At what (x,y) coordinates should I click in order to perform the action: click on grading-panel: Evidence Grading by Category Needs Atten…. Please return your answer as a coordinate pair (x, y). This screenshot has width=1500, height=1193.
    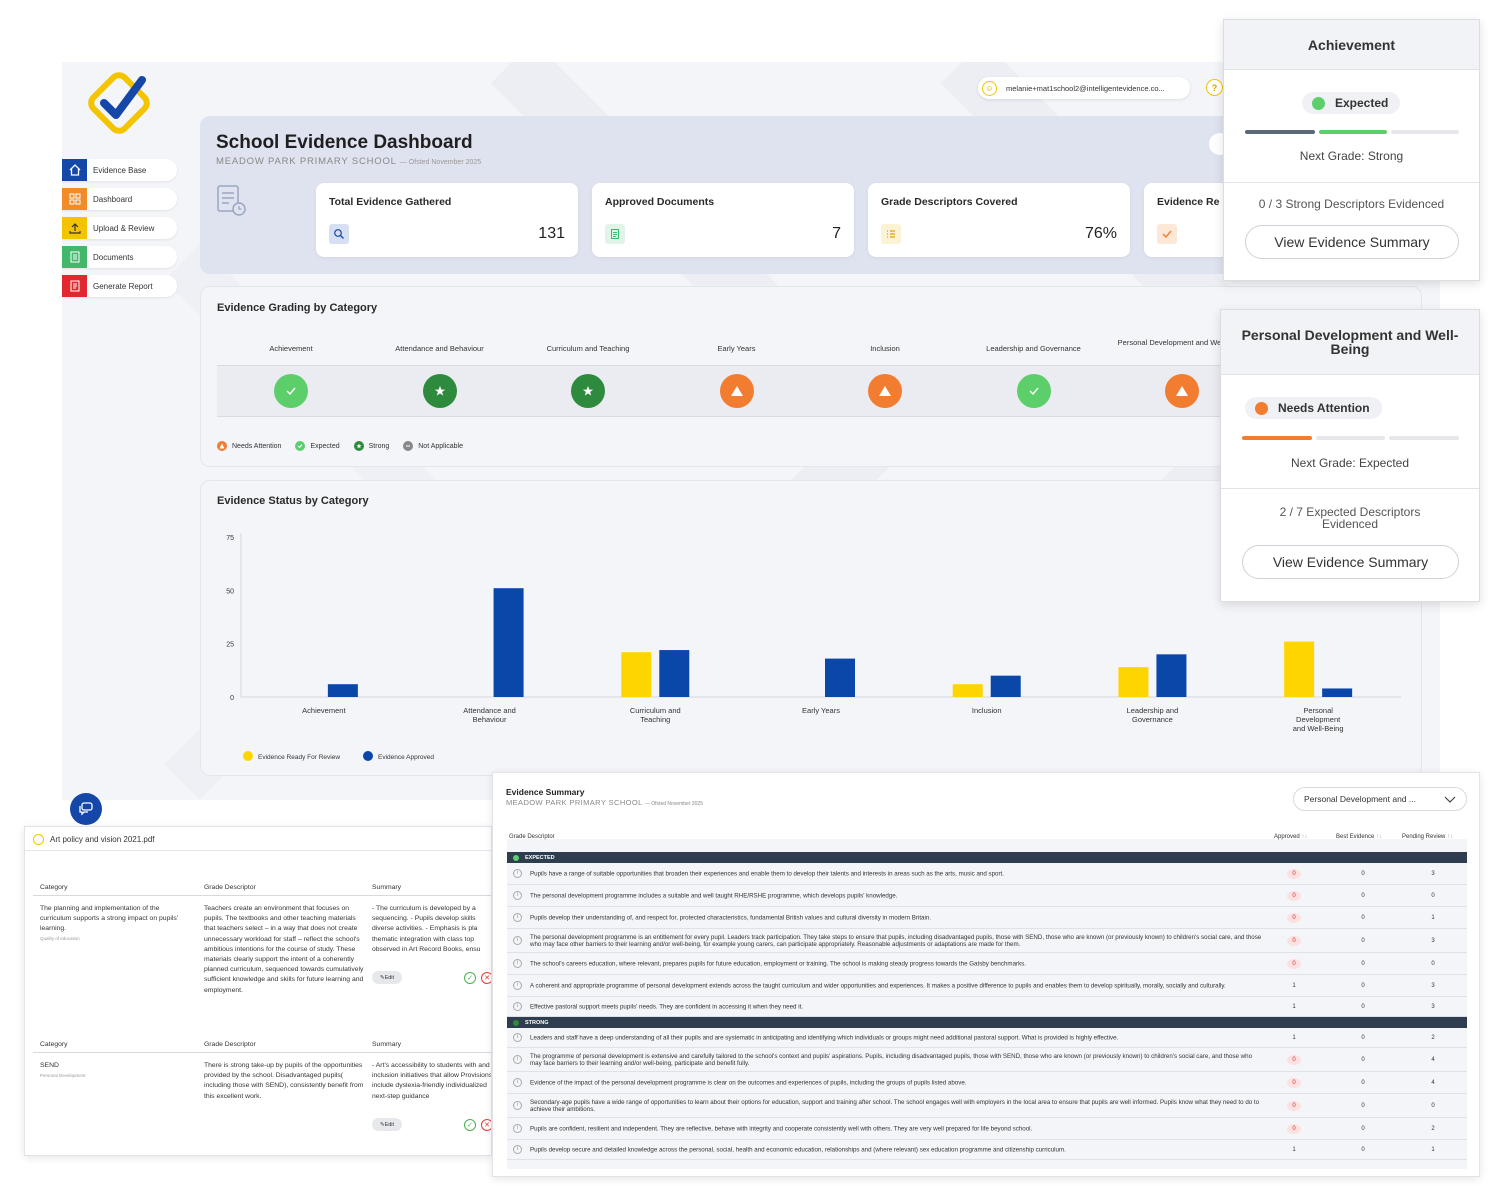
    Looking at the image, I should click on (811, 376).